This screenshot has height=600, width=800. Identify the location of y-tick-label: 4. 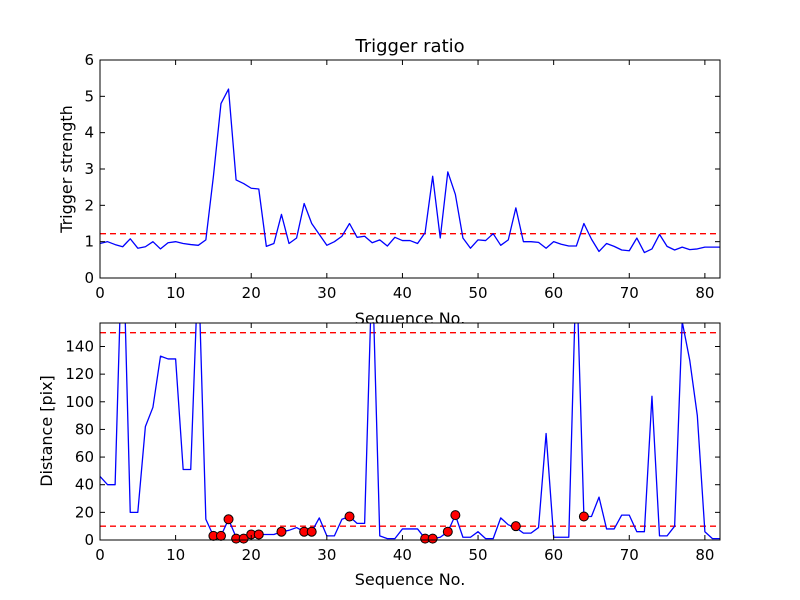
(89, 133).